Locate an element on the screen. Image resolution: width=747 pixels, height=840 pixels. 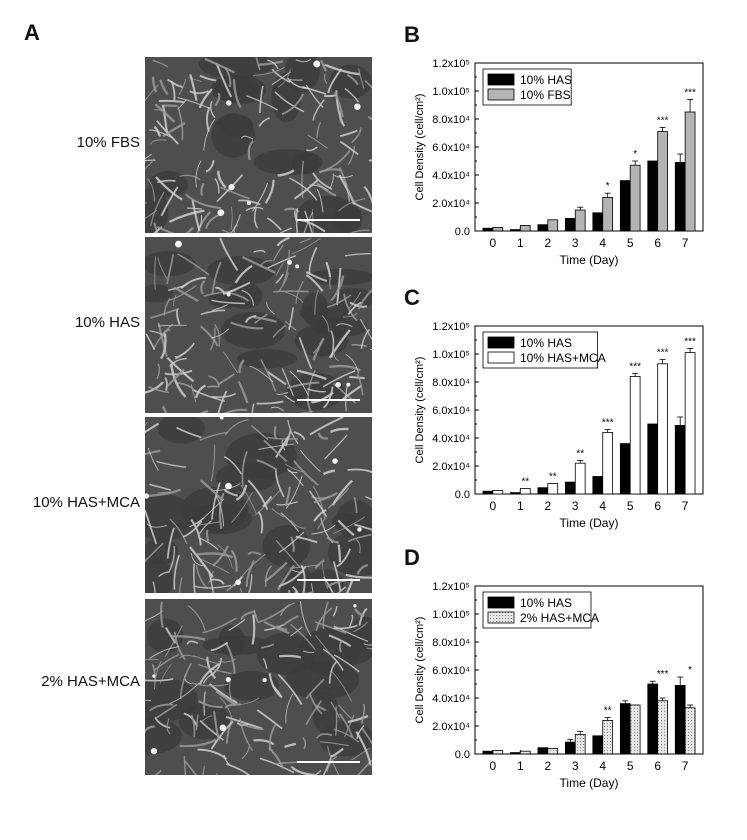
legend-label: 10% FBS is located at coordinates (545, 95).